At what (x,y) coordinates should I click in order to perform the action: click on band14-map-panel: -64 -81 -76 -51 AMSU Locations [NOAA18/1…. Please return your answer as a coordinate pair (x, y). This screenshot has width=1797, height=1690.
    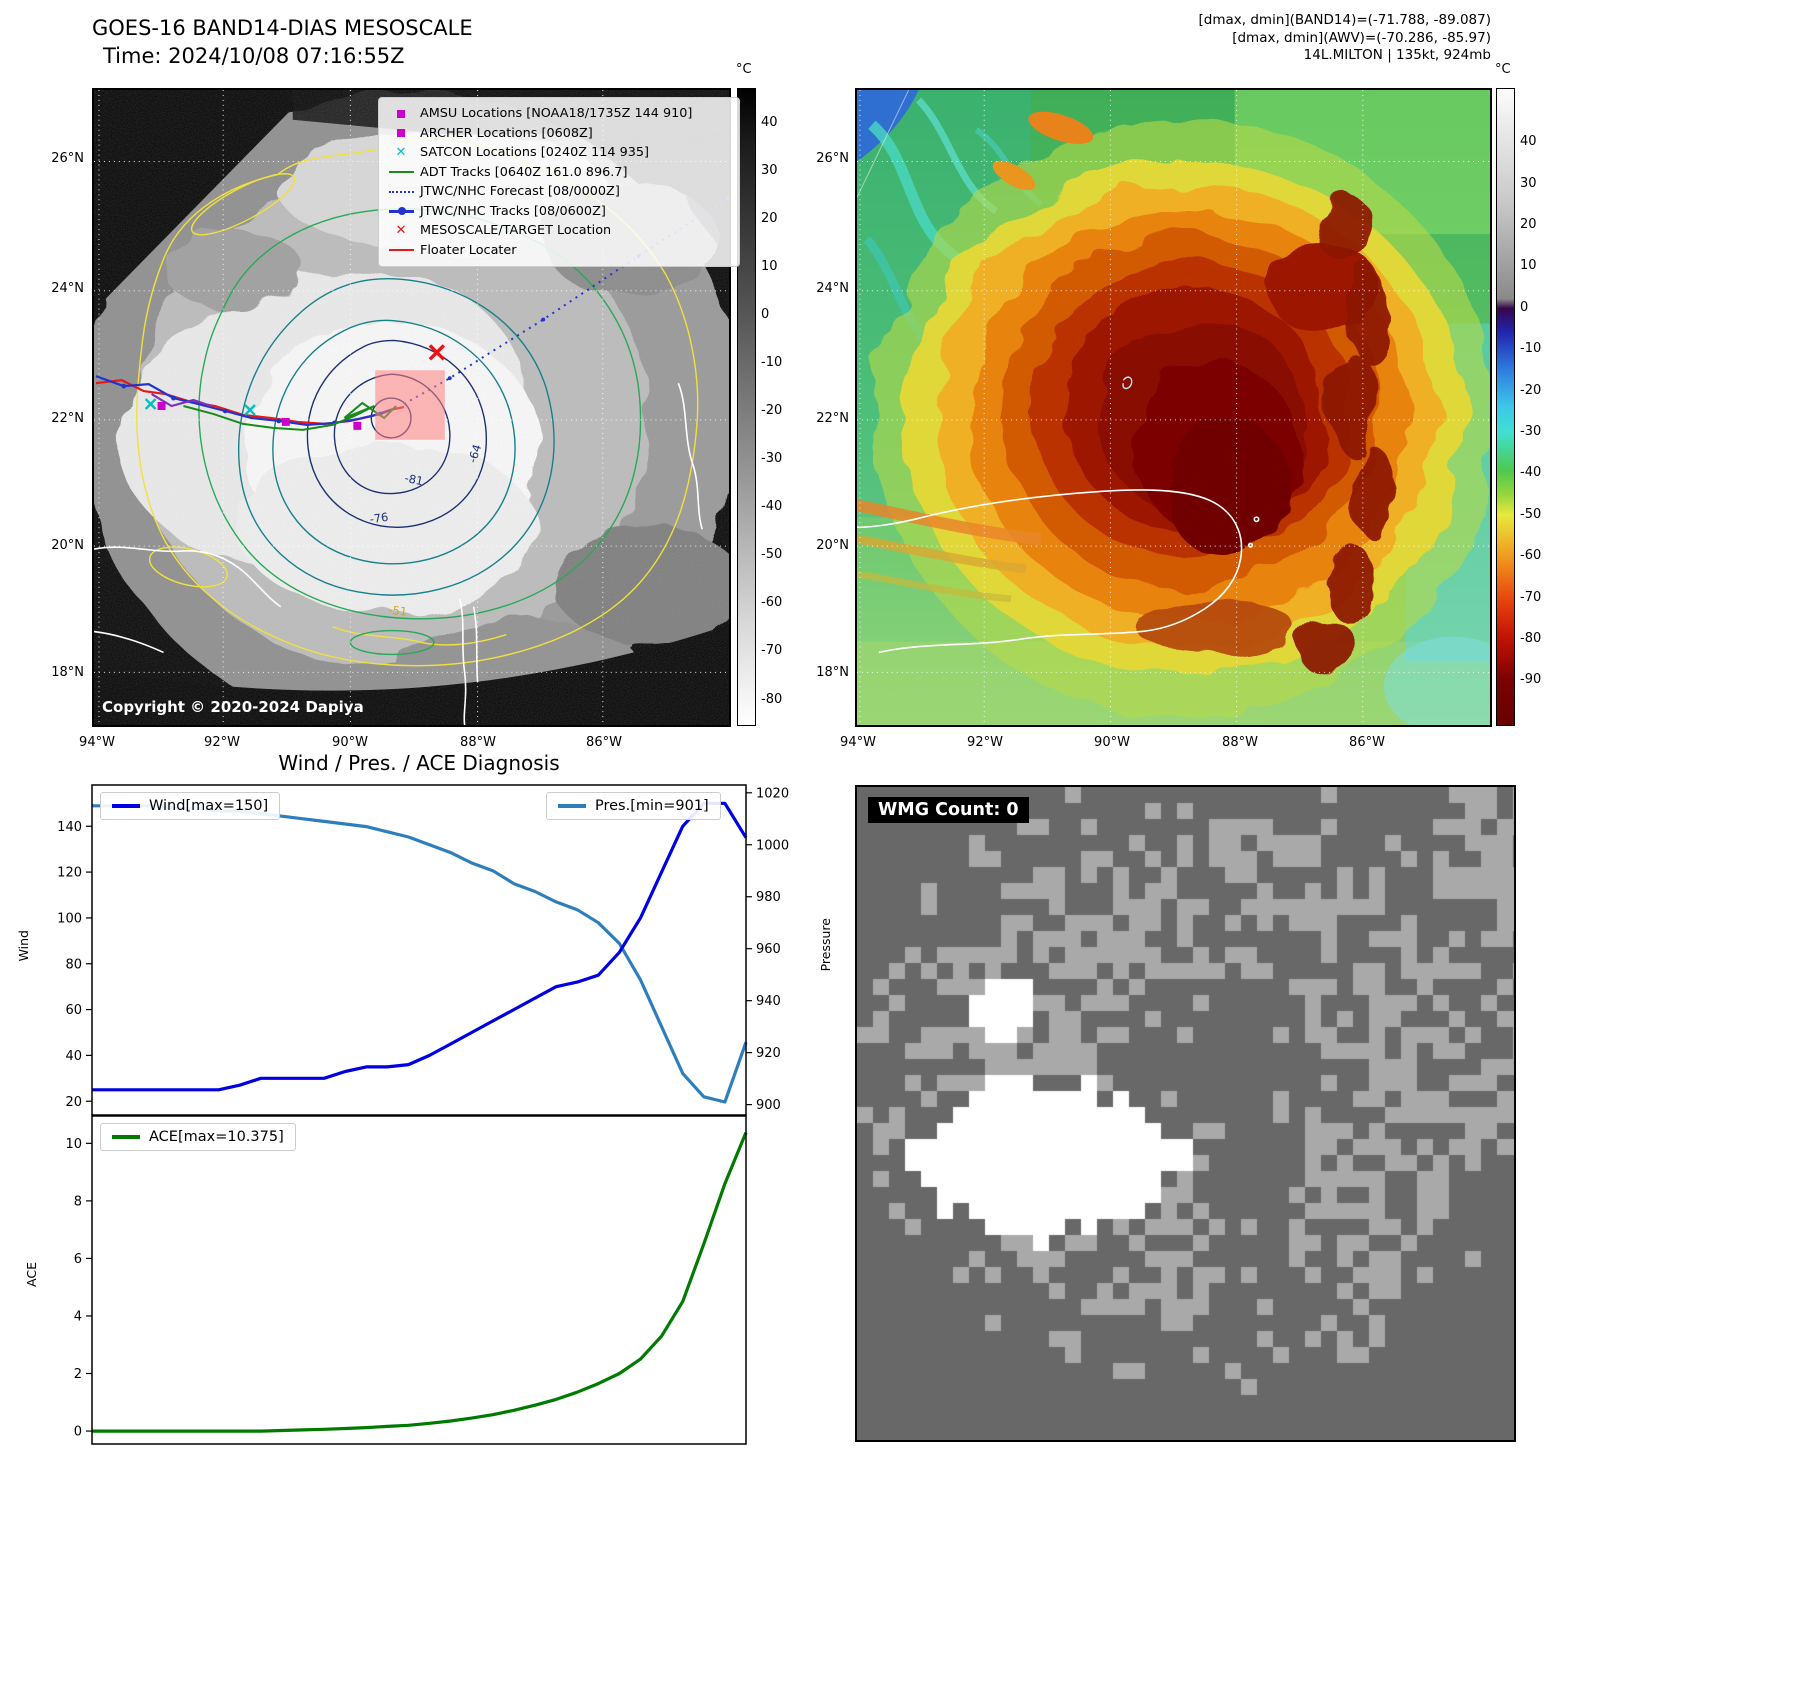
    Looking at the image, I should click on (416, 407).